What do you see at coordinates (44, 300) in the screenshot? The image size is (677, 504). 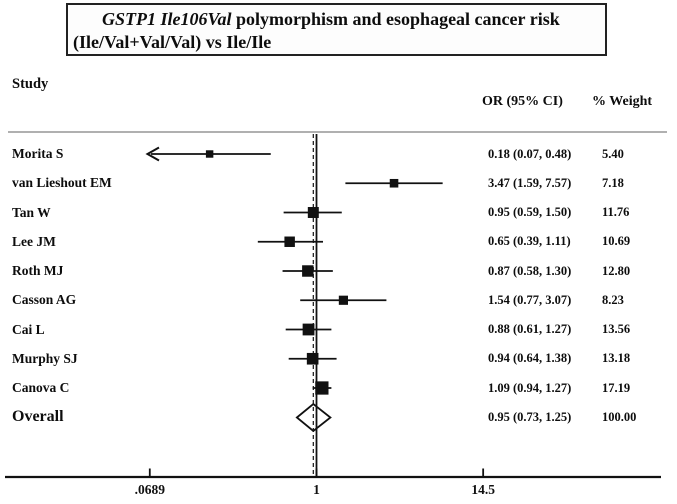 I see `study-label: Casson AG` at bounding box center [44, 300].